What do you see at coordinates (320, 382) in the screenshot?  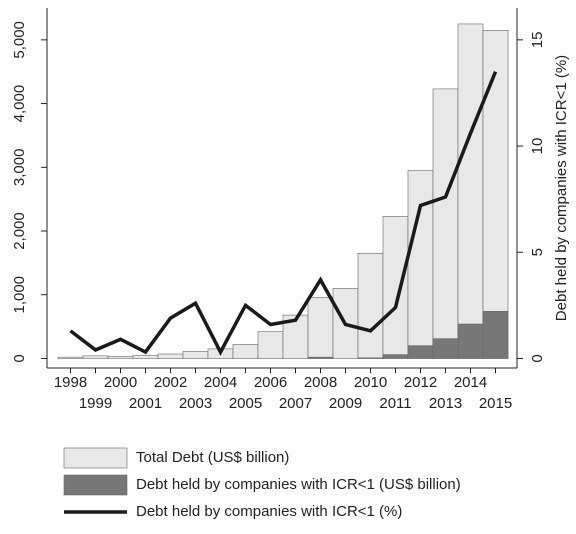 I see `x-tick-label: 2008` at bounding box center [320, 382].